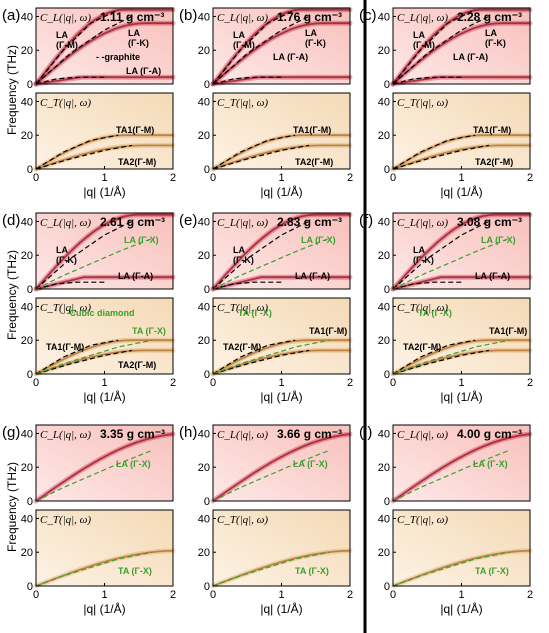 The image size is (549, 633). What do you see at coordinates (11, 15) in the screenshot?
I see `panel-label: (a)` at bounding box center [11, 15].